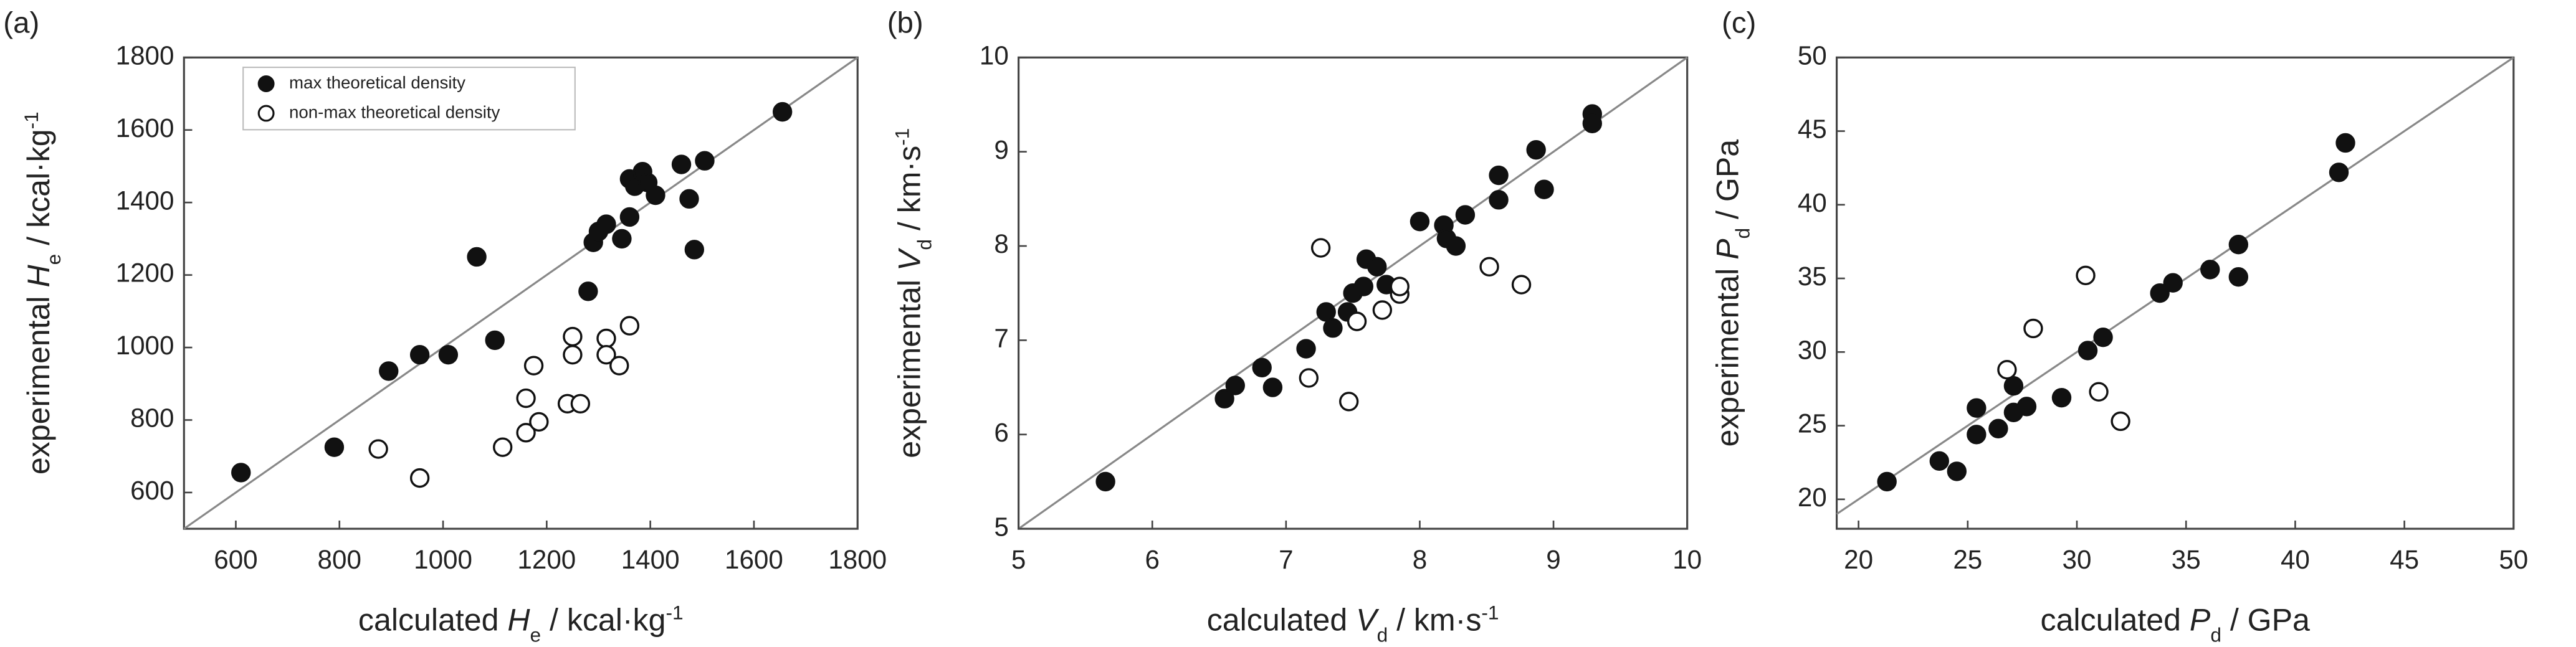 This screenshot has width=2576, height=647. What do you see at coordinates (395, 112) in the screenshot?
I see `legend-label: non-max theoretical density` at bounding box center [395, 112].